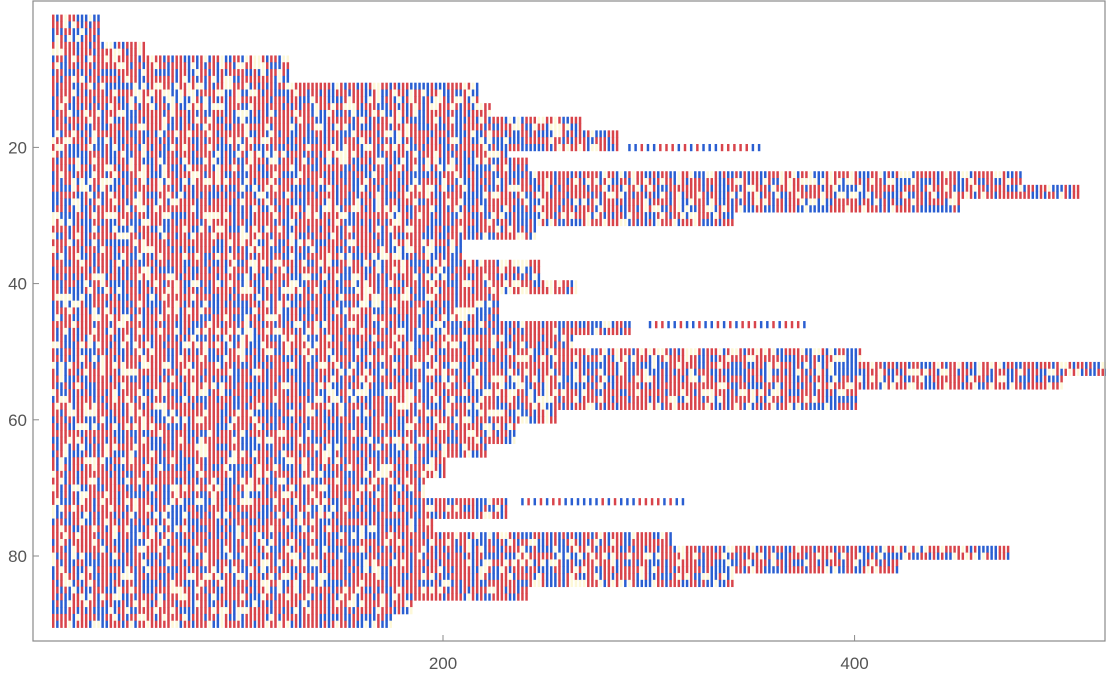 The image size is (1106, 678). Describe the element at coordinates (407, 291) in the screenshot. I see `row-41-cell` at that location.